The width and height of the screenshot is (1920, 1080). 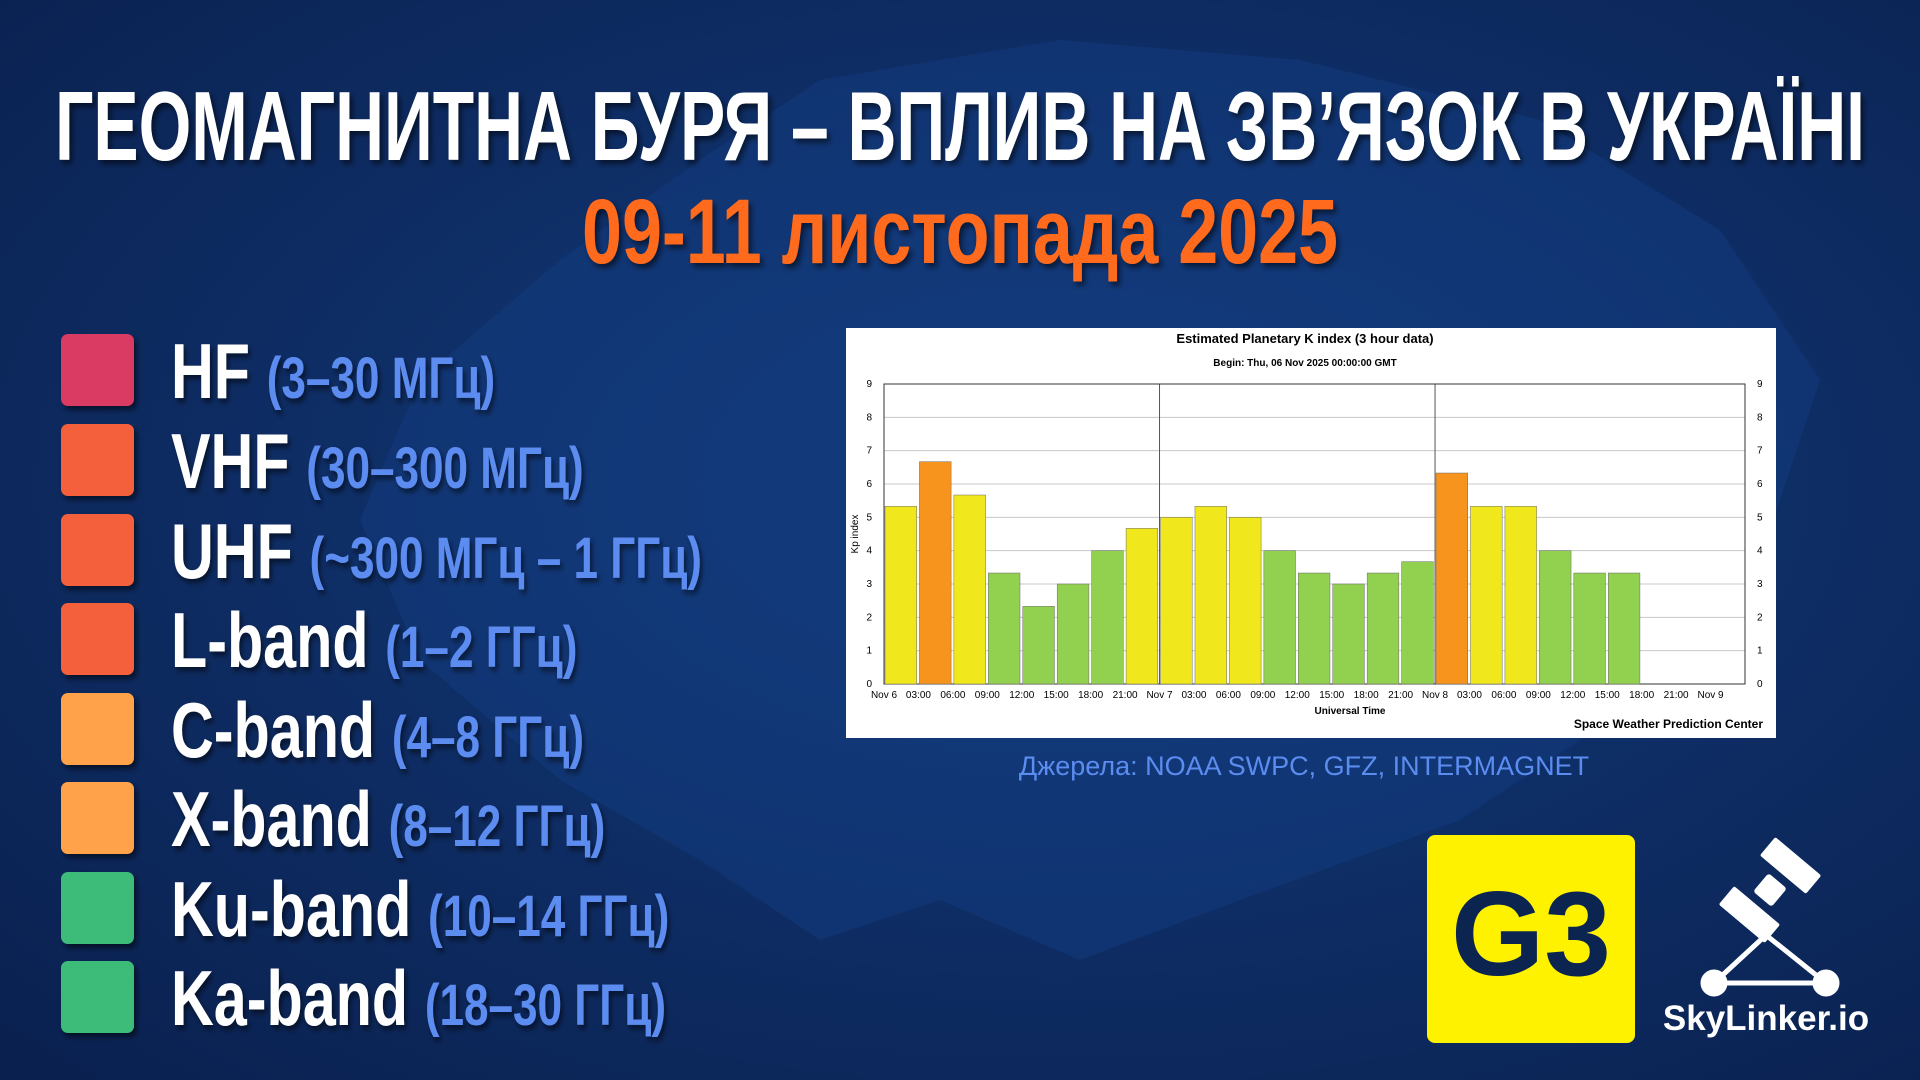 What do you see at coordinates (869, 684) in the screenshot?
I see `y-tick-label: 0` at bounding box center [869, 684].